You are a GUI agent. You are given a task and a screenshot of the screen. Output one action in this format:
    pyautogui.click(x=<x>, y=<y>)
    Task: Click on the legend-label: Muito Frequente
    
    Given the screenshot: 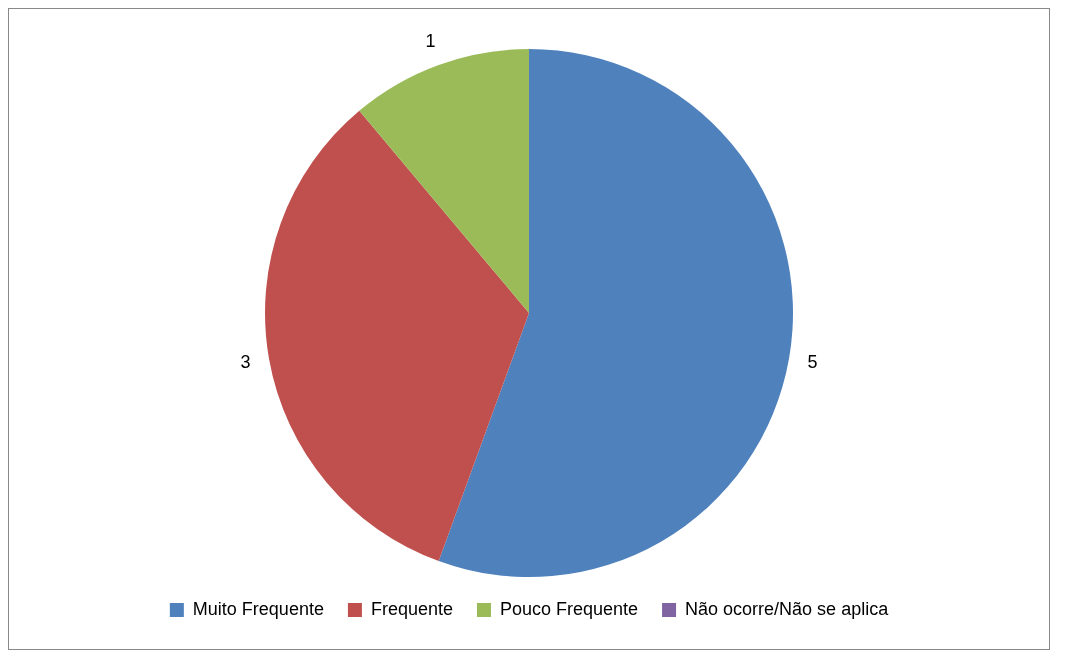 What is the action you would take?
    pyautogui.click(x=258, y=608)
    